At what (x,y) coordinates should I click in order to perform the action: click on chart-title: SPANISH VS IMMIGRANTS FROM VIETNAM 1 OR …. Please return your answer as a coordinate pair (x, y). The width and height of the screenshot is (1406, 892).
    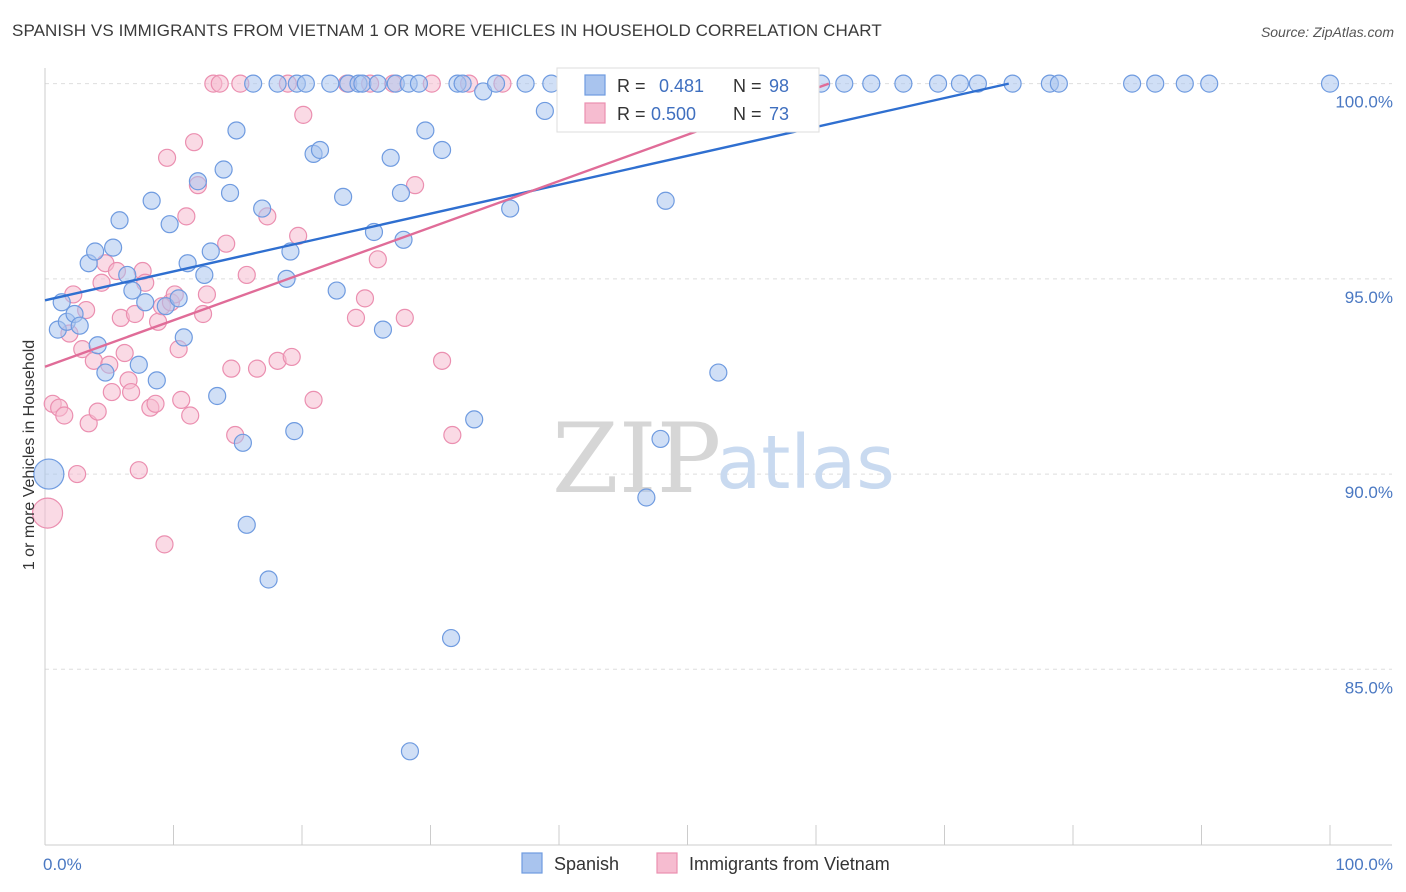
    Looking at the image, I should click on (447, 30).